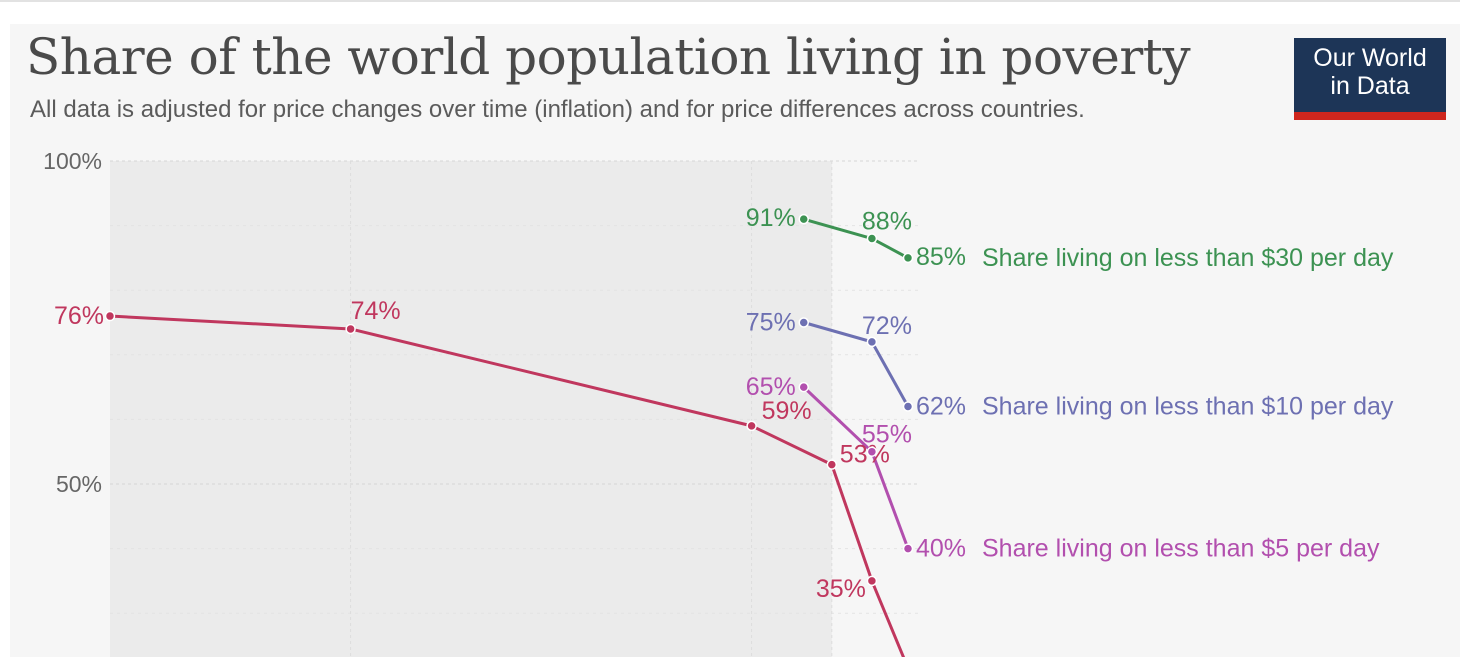 This screenshot has height=657, width=1460. I want to click on y-tick-label: 50%, so click(79, 484).